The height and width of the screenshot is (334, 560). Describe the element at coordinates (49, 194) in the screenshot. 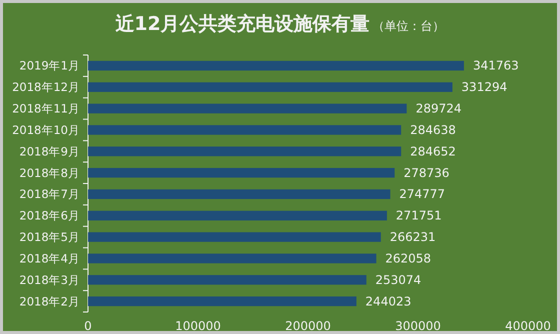

I see `y-tick-label: 2018年7月` at that location.